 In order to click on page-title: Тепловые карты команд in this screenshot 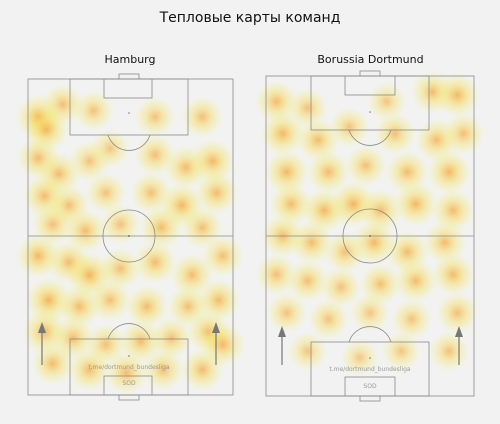, I will do `click(250, 18)`.